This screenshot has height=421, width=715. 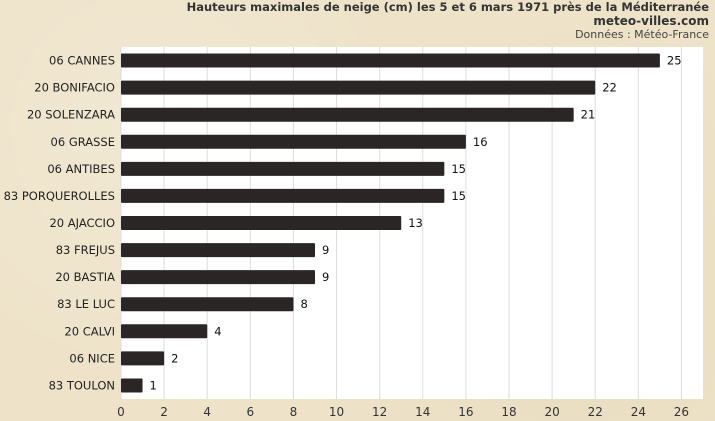 What do you see at coordinates (609, 88) in the screenshot?
I see `data-label: 22` at bounding box center [609, 88].